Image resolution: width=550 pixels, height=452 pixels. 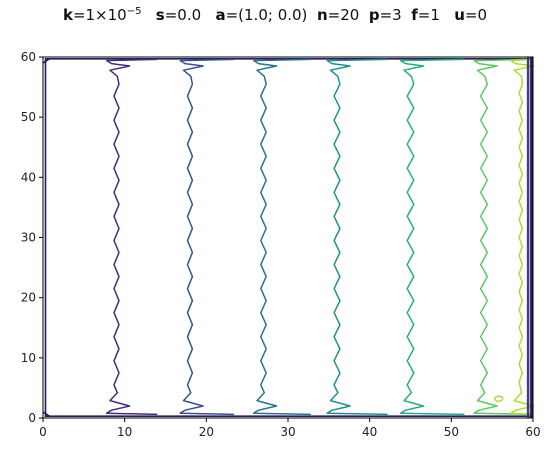 I want to click on param-s-value: =0.0, so click(x=183, y=15).